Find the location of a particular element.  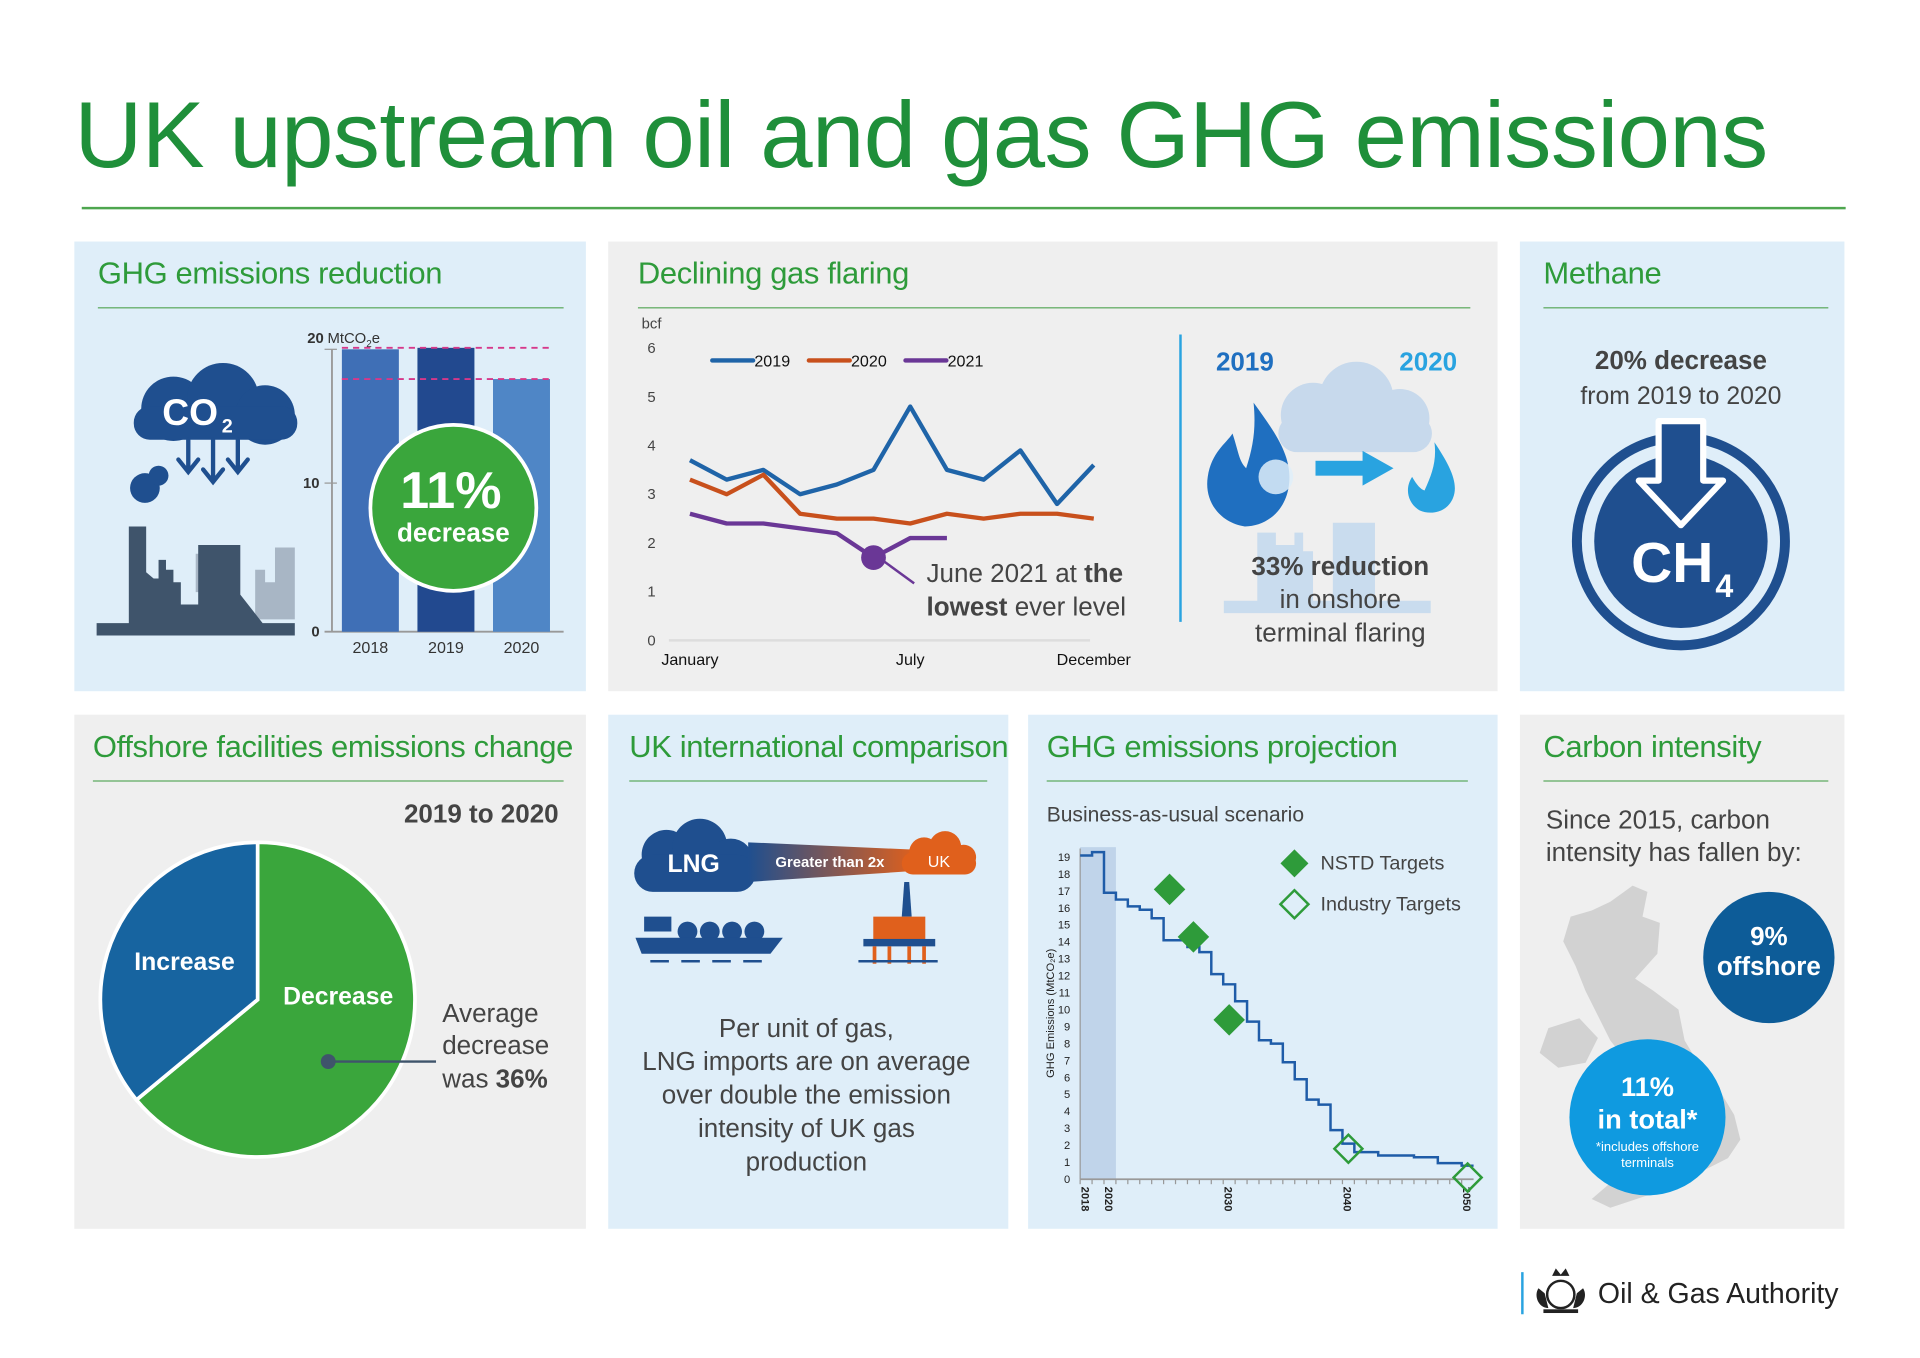

y-tick-label: 15 is located at coordinates (1064, 926).